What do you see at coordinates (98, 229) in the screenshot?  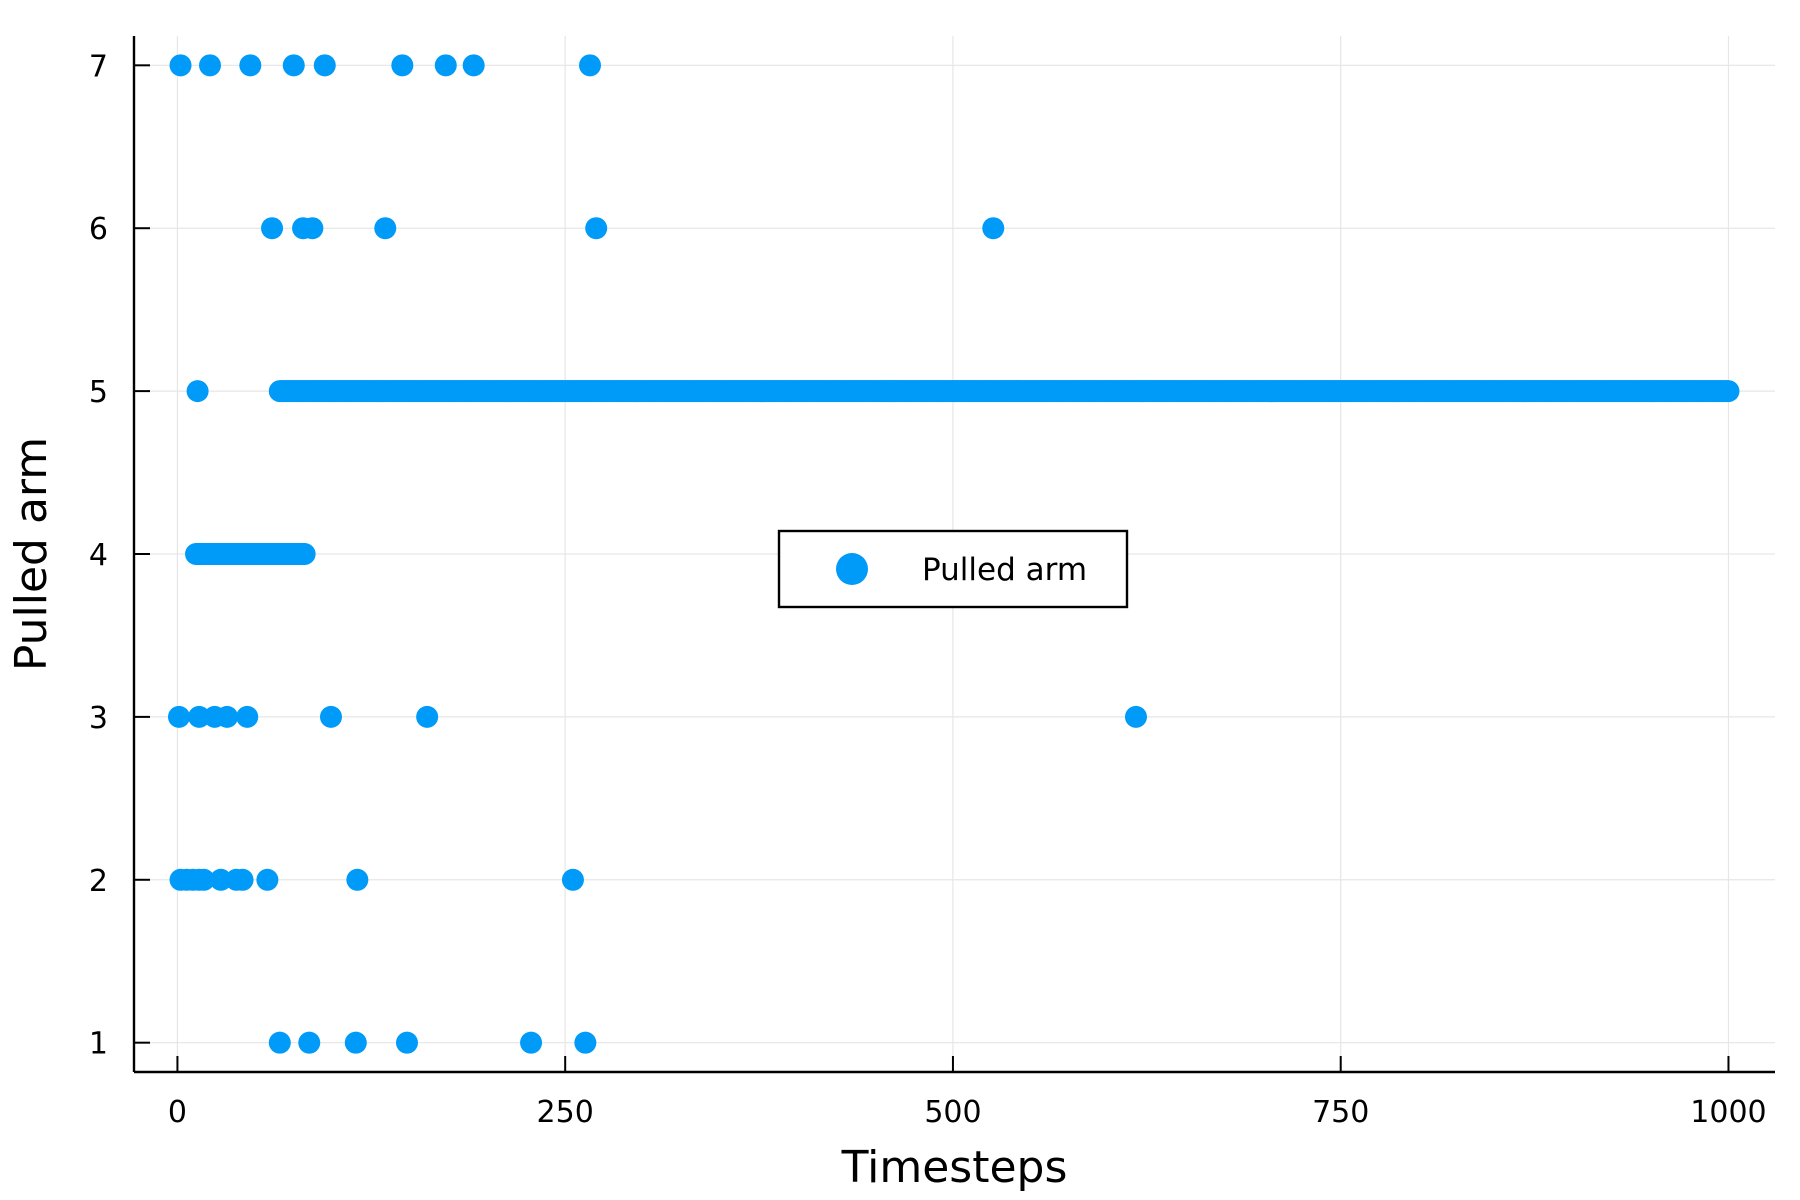 I see `y-tick-label: 6` at bounding box center [98, 229].